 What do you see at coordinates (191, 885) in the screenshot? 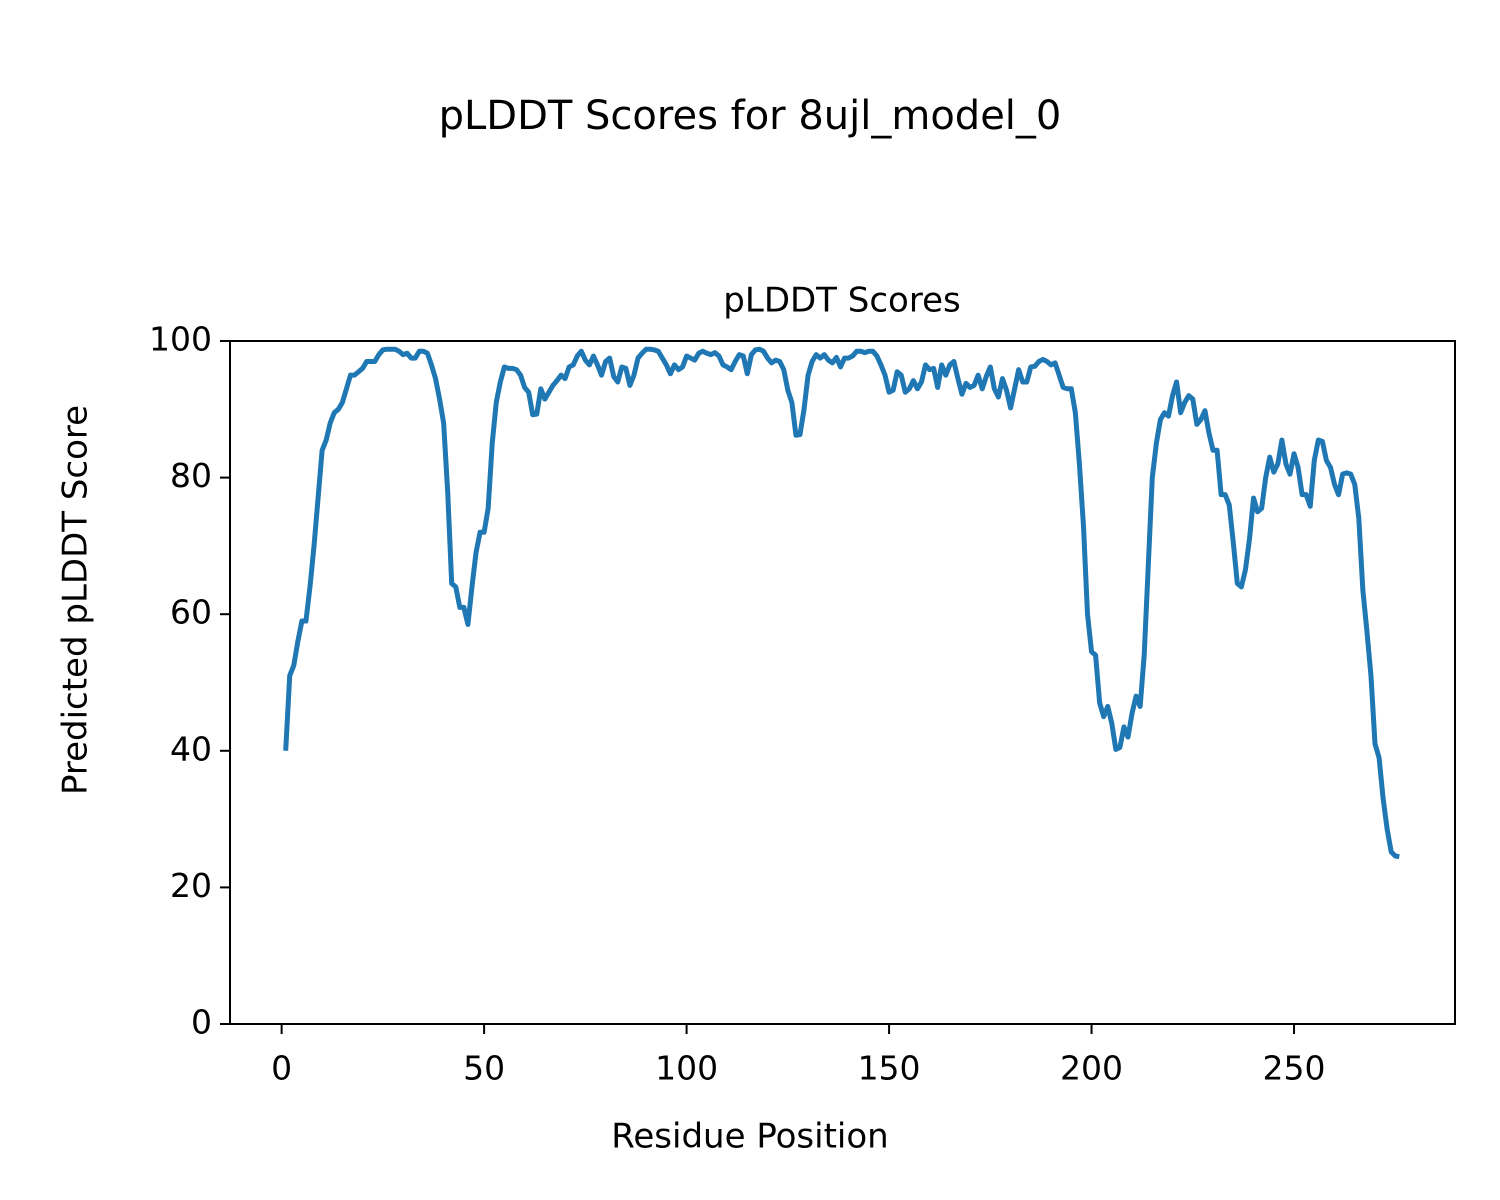
I see `y-tick-label: 20` at bounding box center [191, 885].